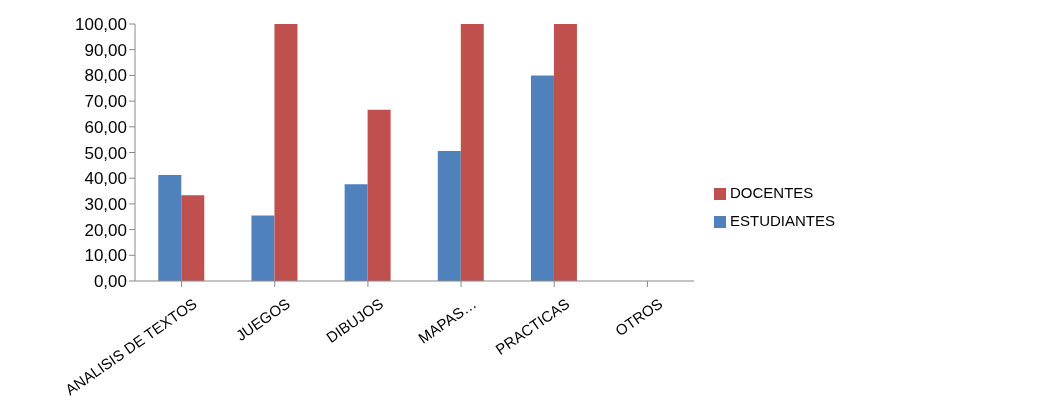 The height and width of the screenshot is (414, 1059). What do you see at coordinates (105, 179) in the screenshot?
I see `y-tick-label: 40,00` at bounding box center [105, 179].